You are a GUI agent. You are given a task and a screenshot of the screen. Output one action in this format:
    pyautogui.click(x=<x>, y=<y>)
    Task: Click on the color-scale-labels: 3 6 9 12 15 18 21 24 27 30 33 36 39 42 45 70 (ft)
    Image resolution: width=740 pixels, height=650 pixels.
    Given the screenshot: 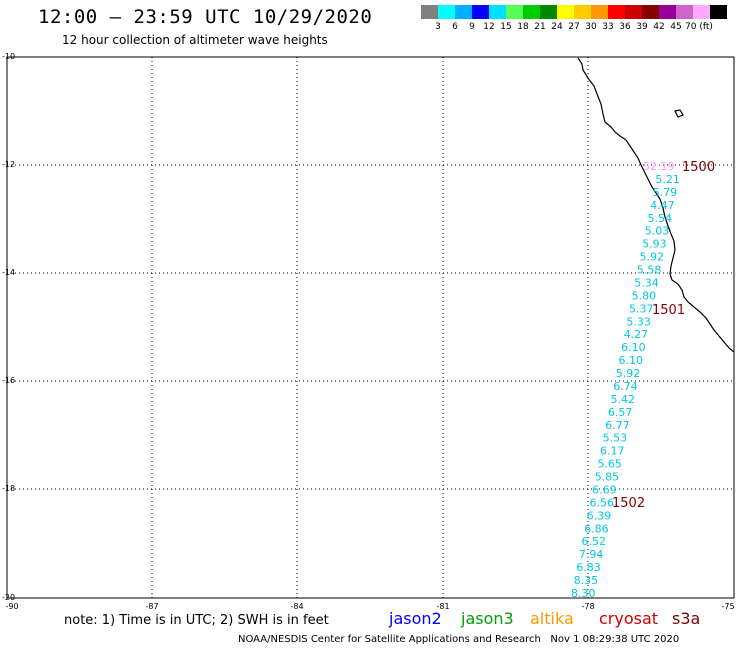 What is the action you would take?
    pyautogui.click(x=576, y=28)
    